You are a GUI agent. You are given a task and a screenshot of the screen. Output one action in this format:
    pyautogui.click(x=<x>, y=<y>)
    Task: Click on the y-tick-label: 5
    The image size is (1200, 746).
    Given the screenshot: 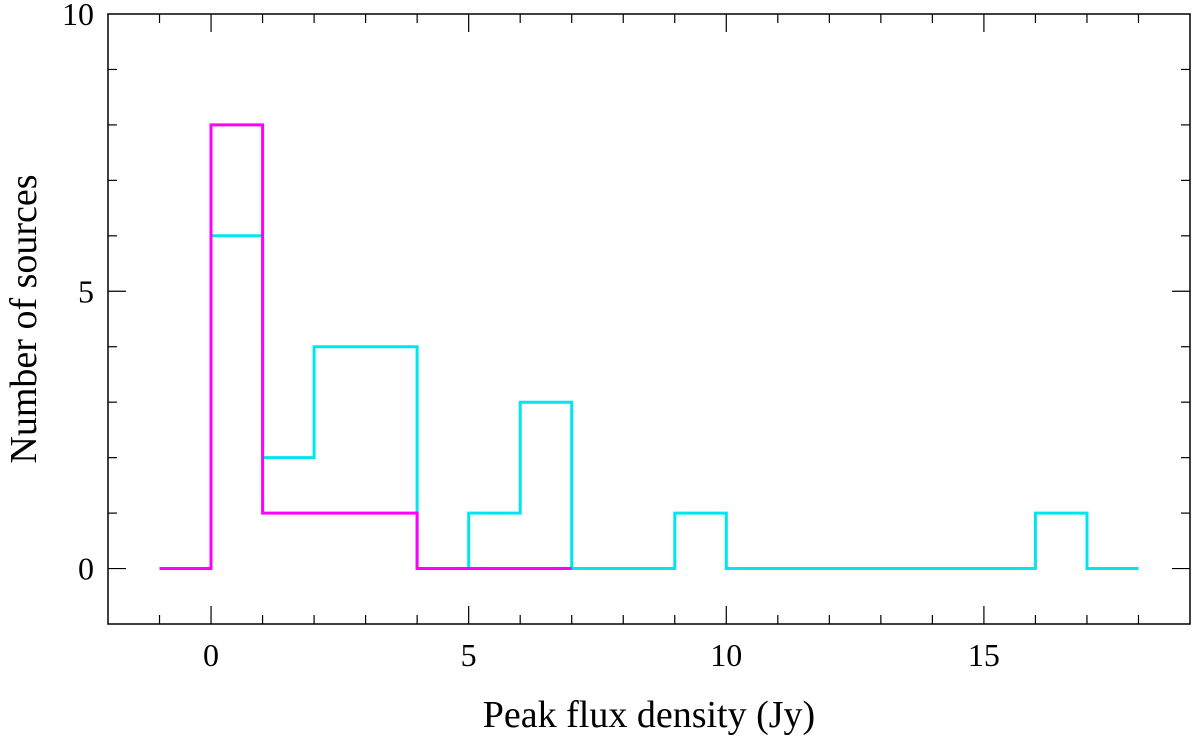 What is the action you would take?
    pyautogui.click(x=86, y=291)
    